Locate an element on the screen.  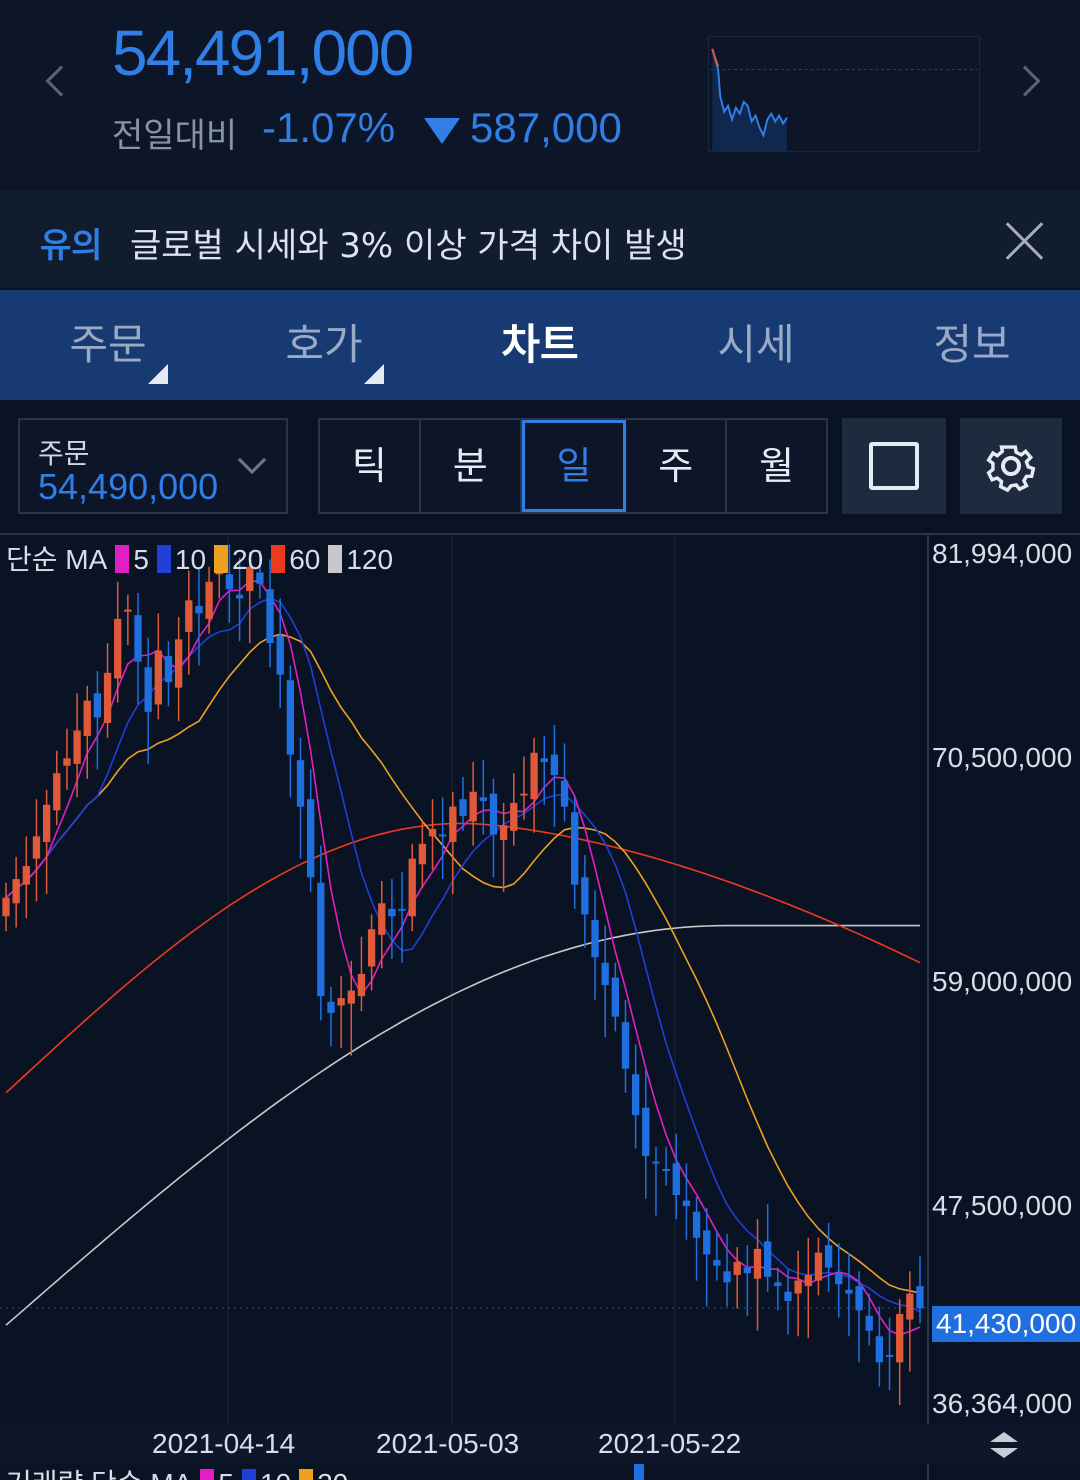
ma120-swatch is located at coordinates (335, 559).